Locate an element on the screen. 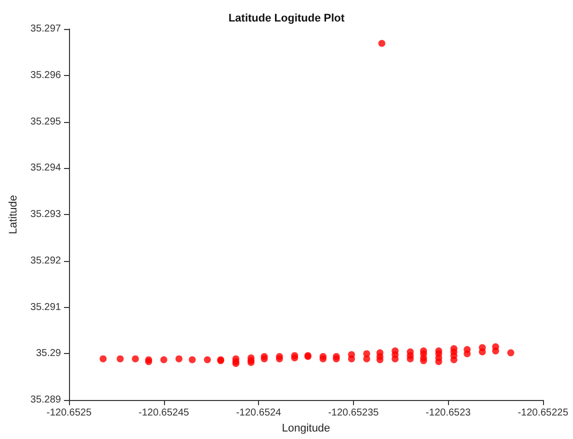 This screenshot has width=573, height=439. y-tick-label: 35.297 is located at coordinates (46, 29).